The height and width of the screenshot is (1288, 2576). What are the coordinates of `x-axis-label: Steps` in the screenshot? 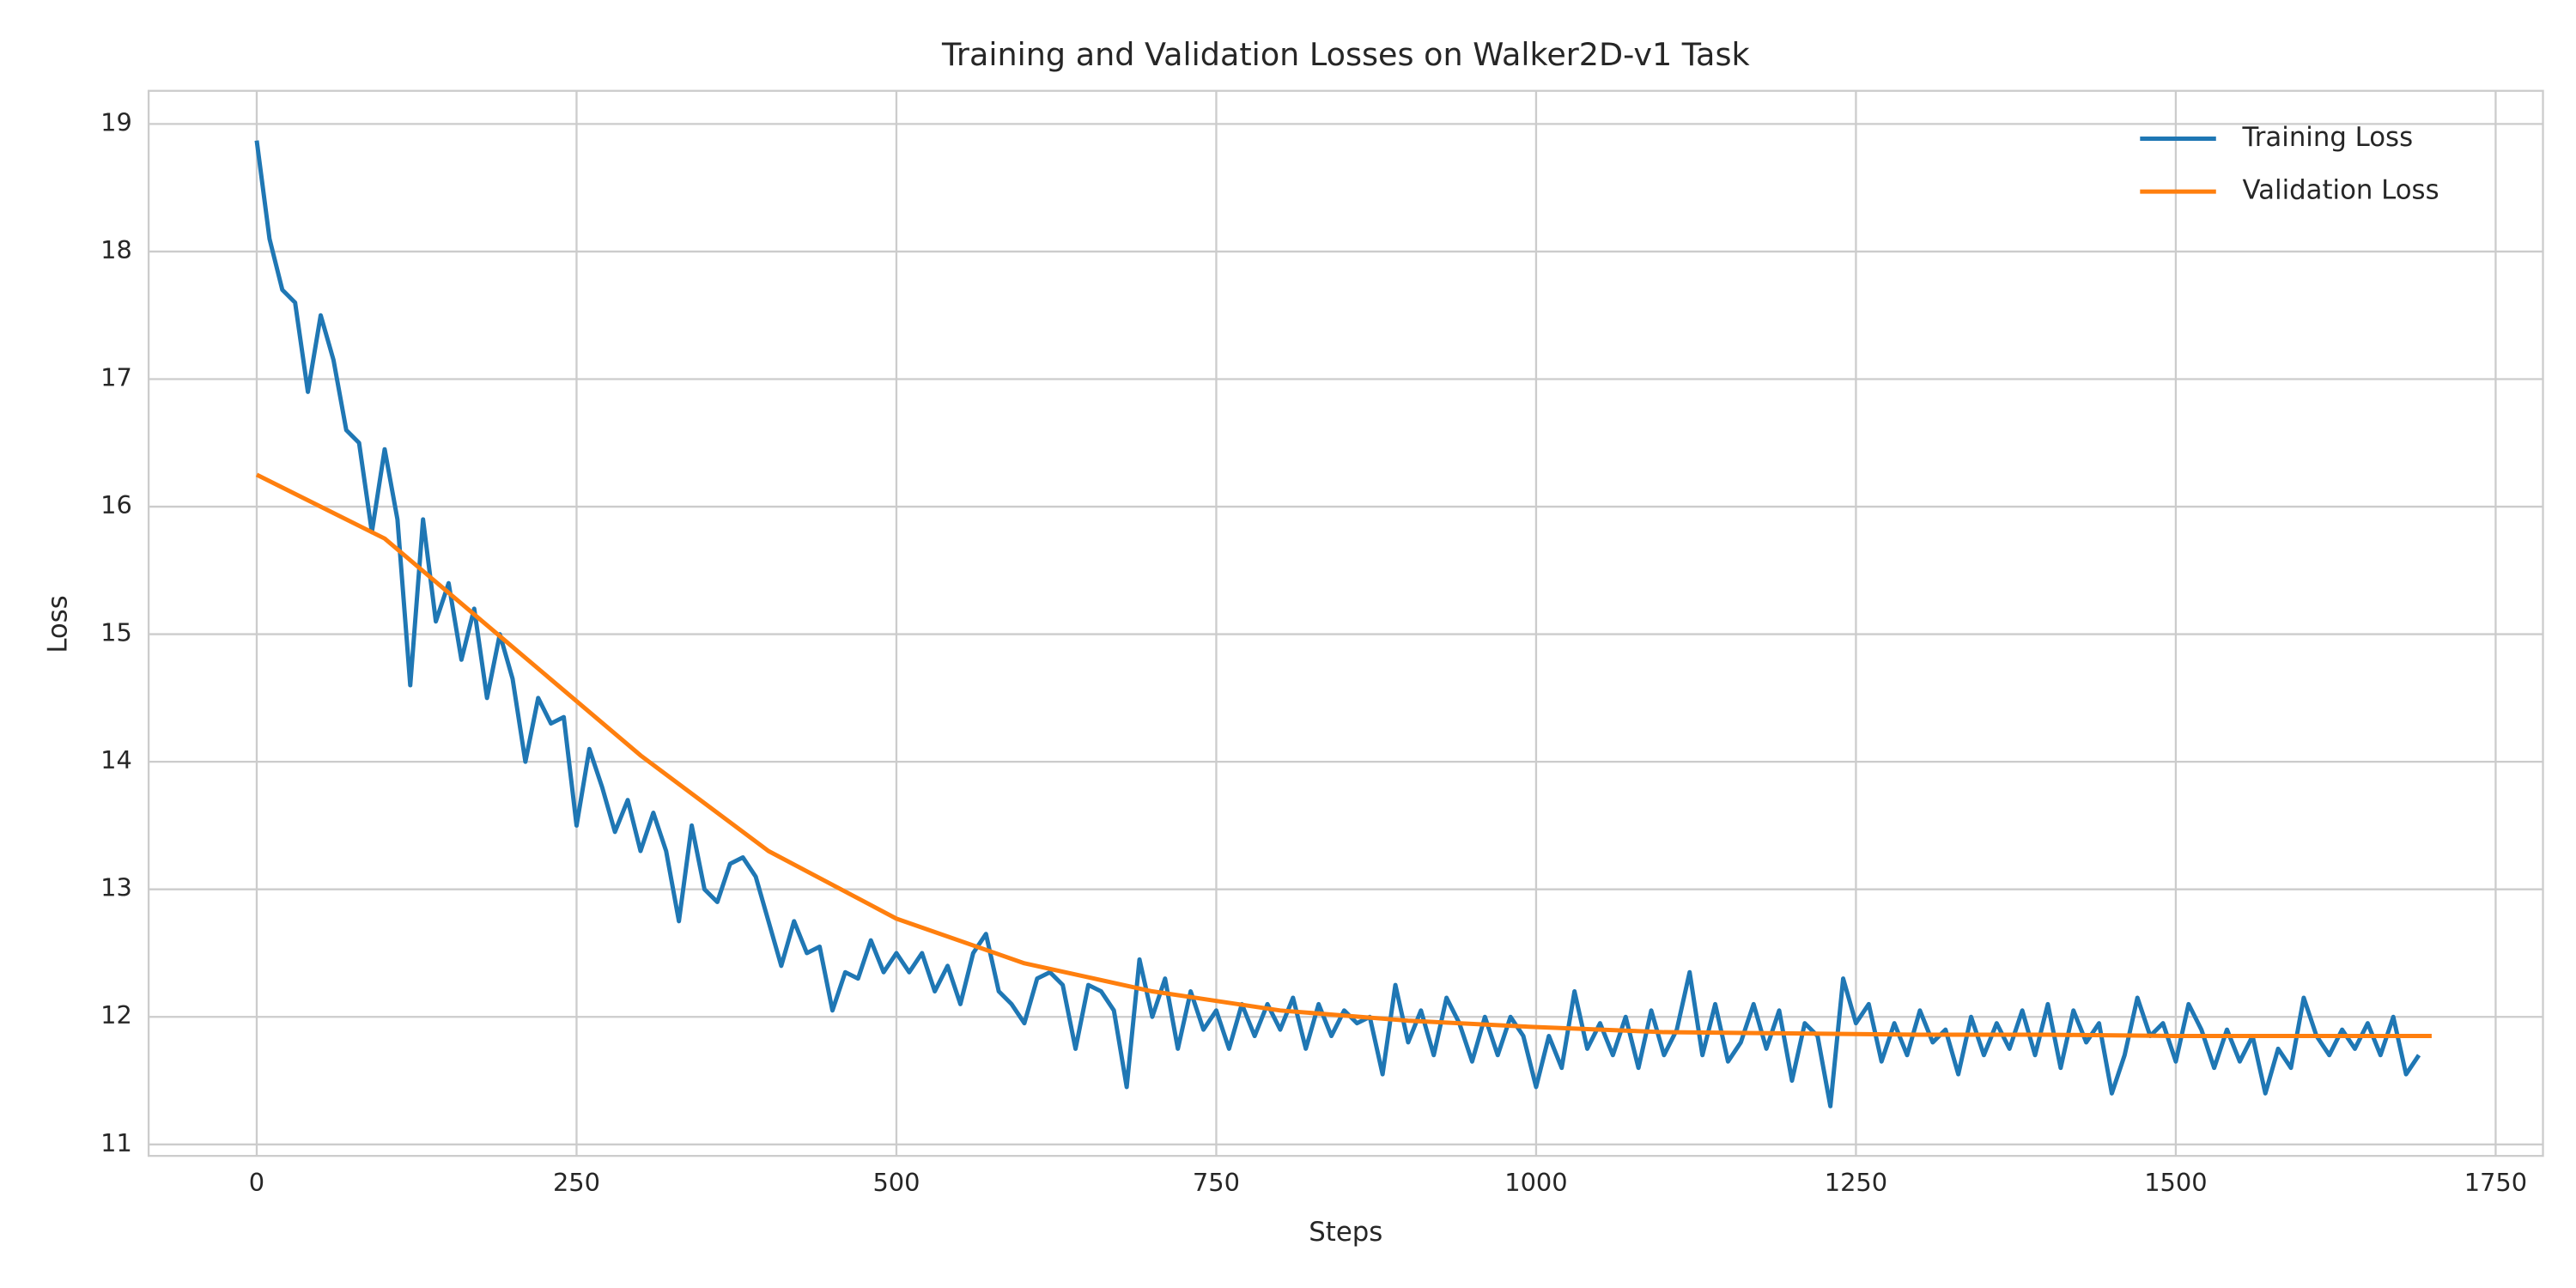 It's located at (1345, 1232).